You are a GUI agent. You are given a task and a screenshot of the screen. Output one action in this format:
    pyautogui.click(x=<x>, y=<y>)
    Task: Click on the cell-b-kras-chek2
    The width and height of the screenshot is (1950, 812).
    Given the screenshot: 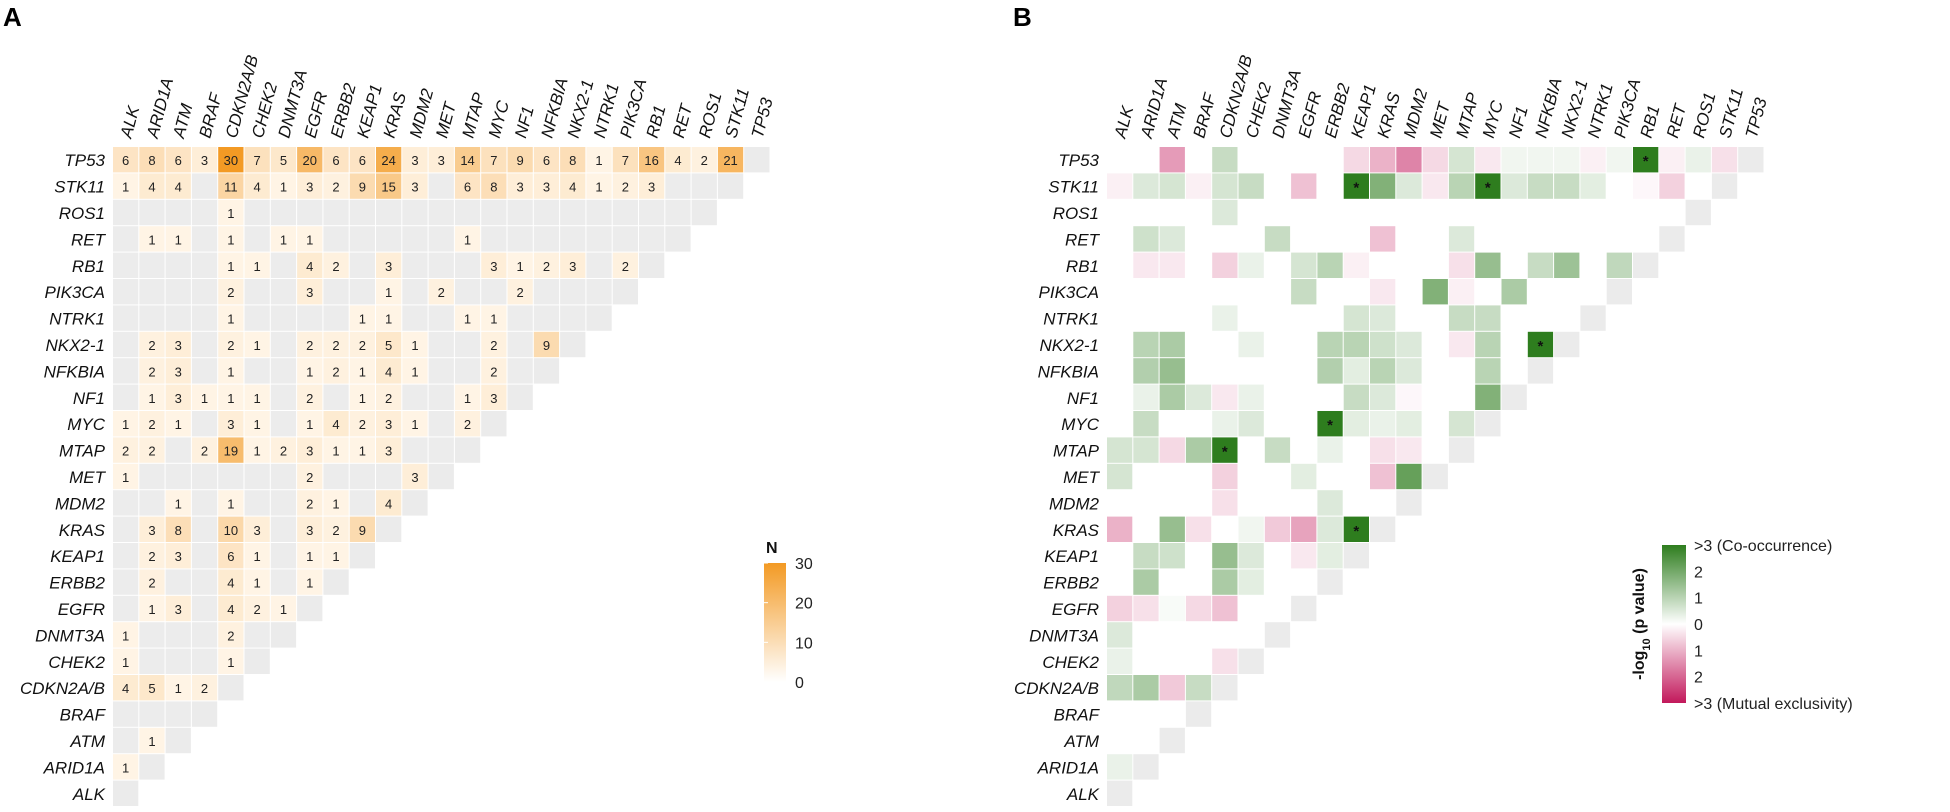 What is the action you would take?
    pyautogui.click(x=1251, y=529)
    